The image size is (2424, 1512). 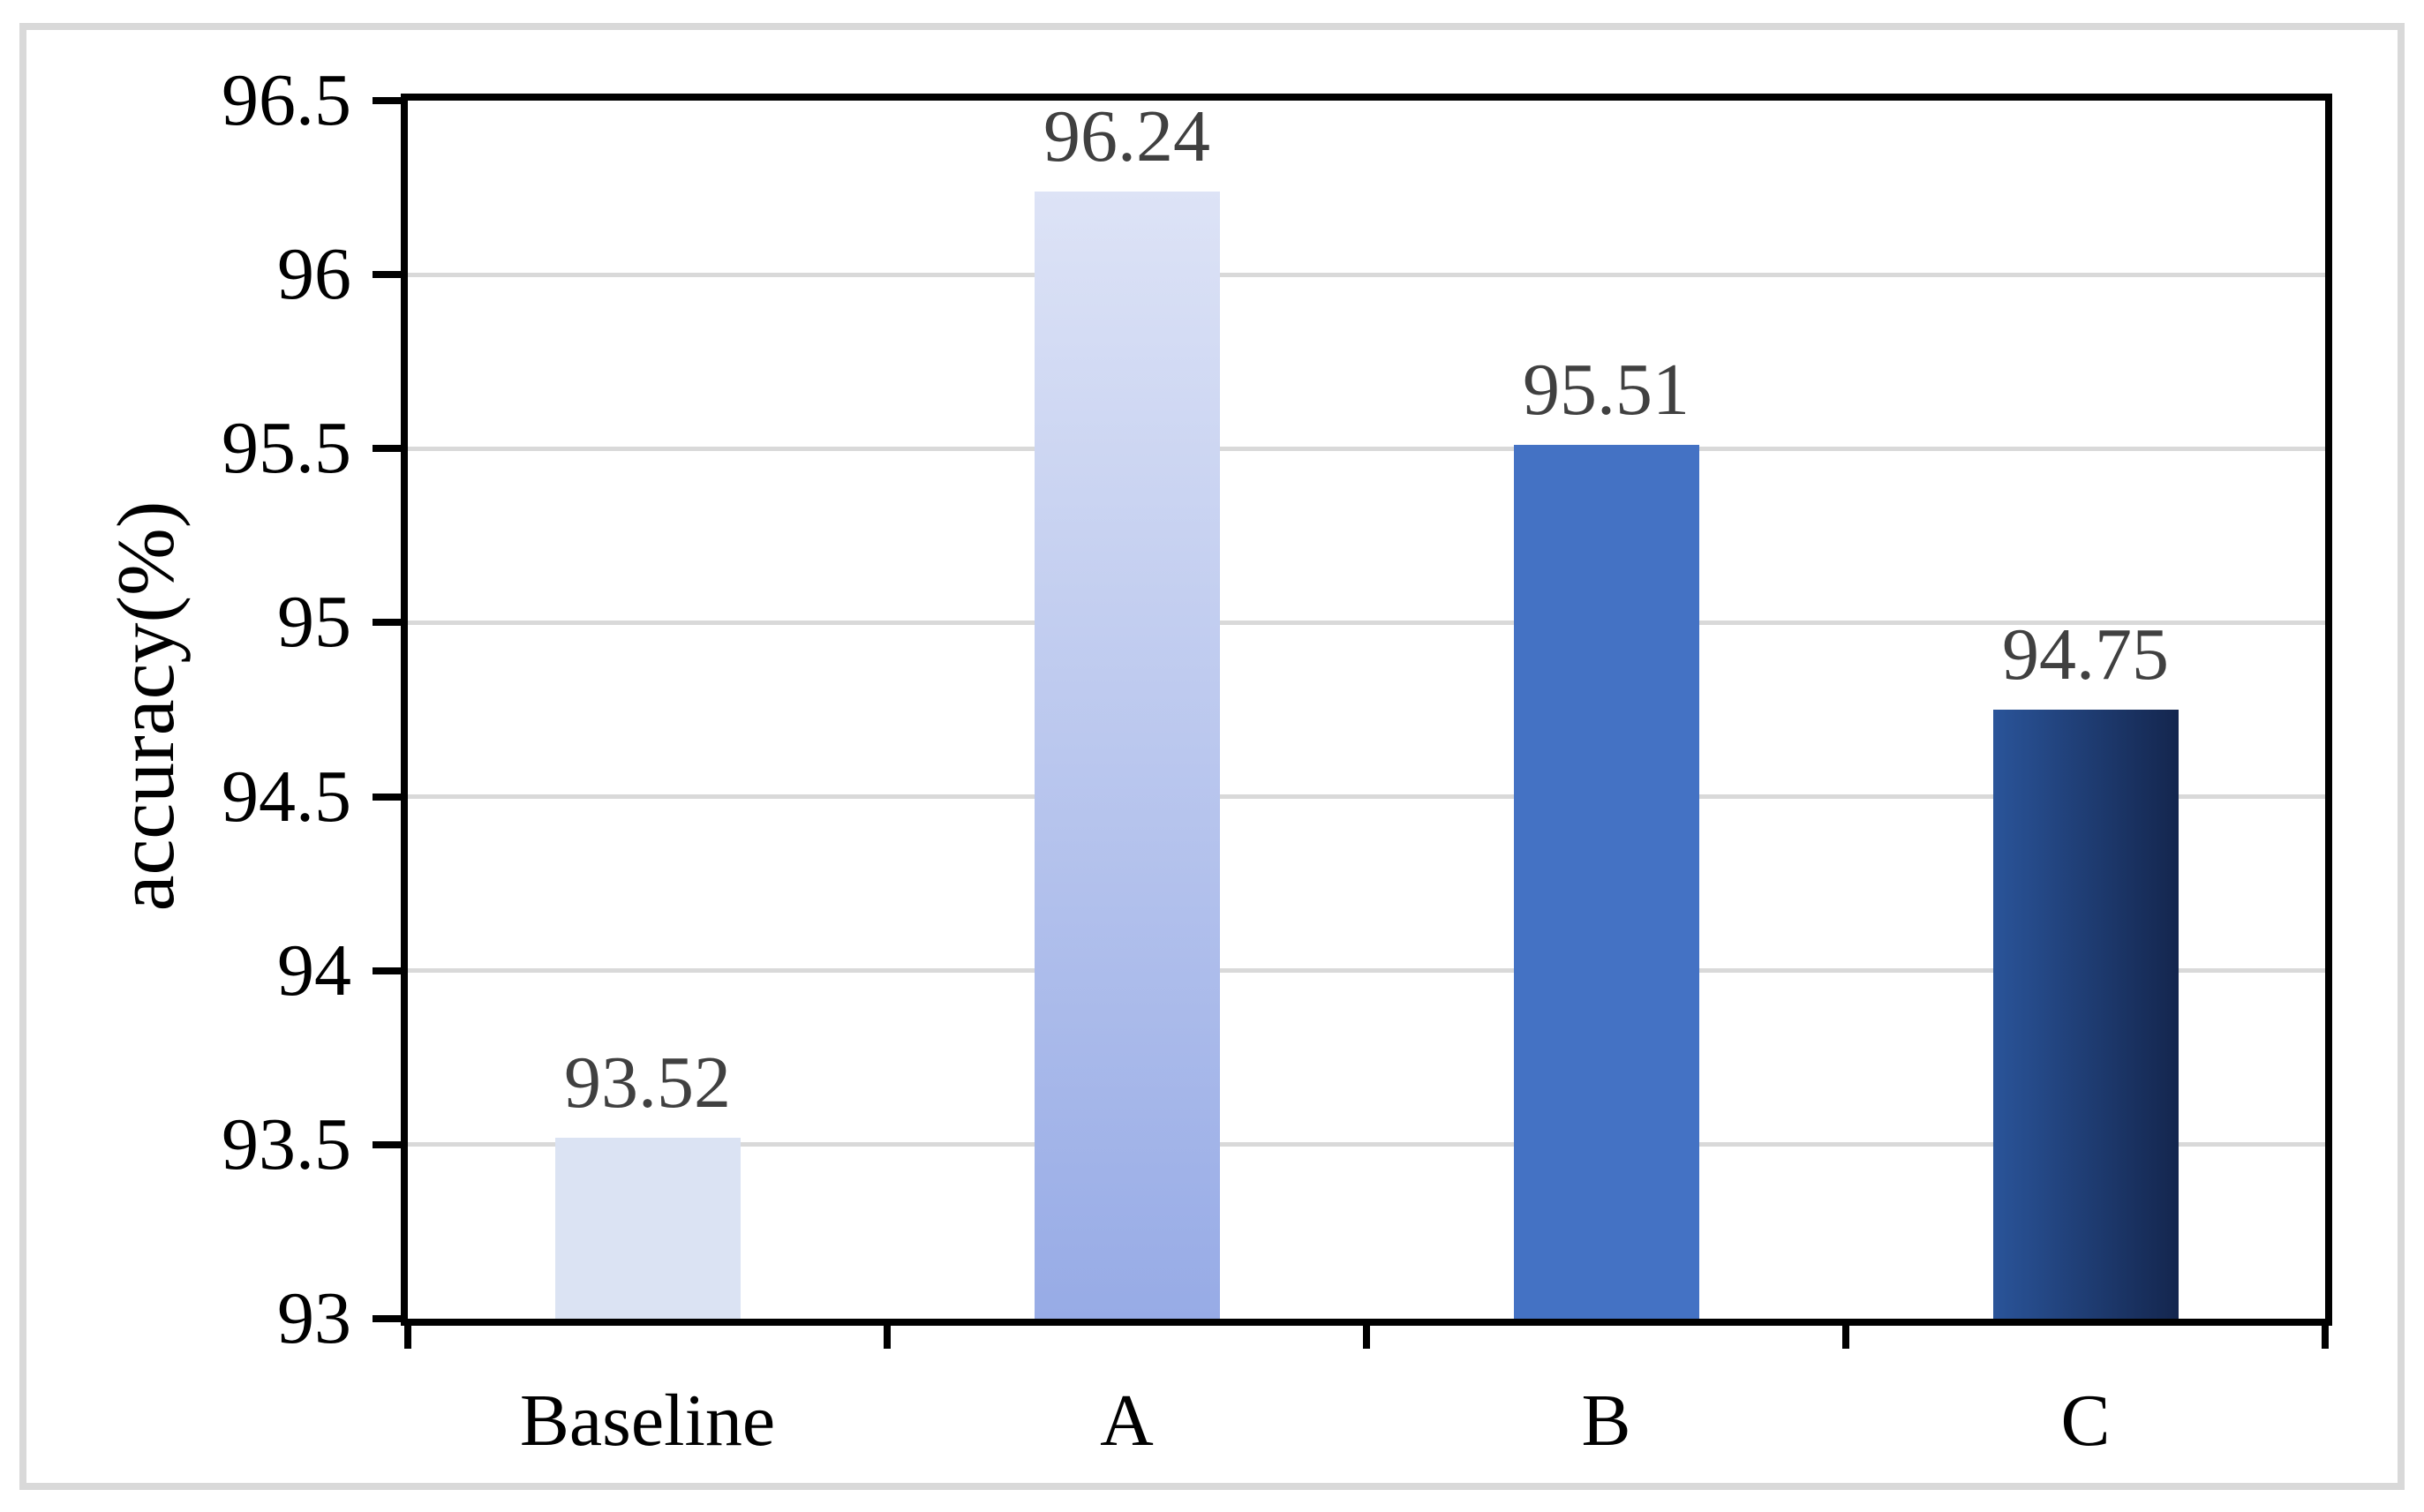 What do you see at coordinates (647, 1082) in the screenshot?
I see `data-label-baseline: 93.52` at bounding box center [647, 1082].